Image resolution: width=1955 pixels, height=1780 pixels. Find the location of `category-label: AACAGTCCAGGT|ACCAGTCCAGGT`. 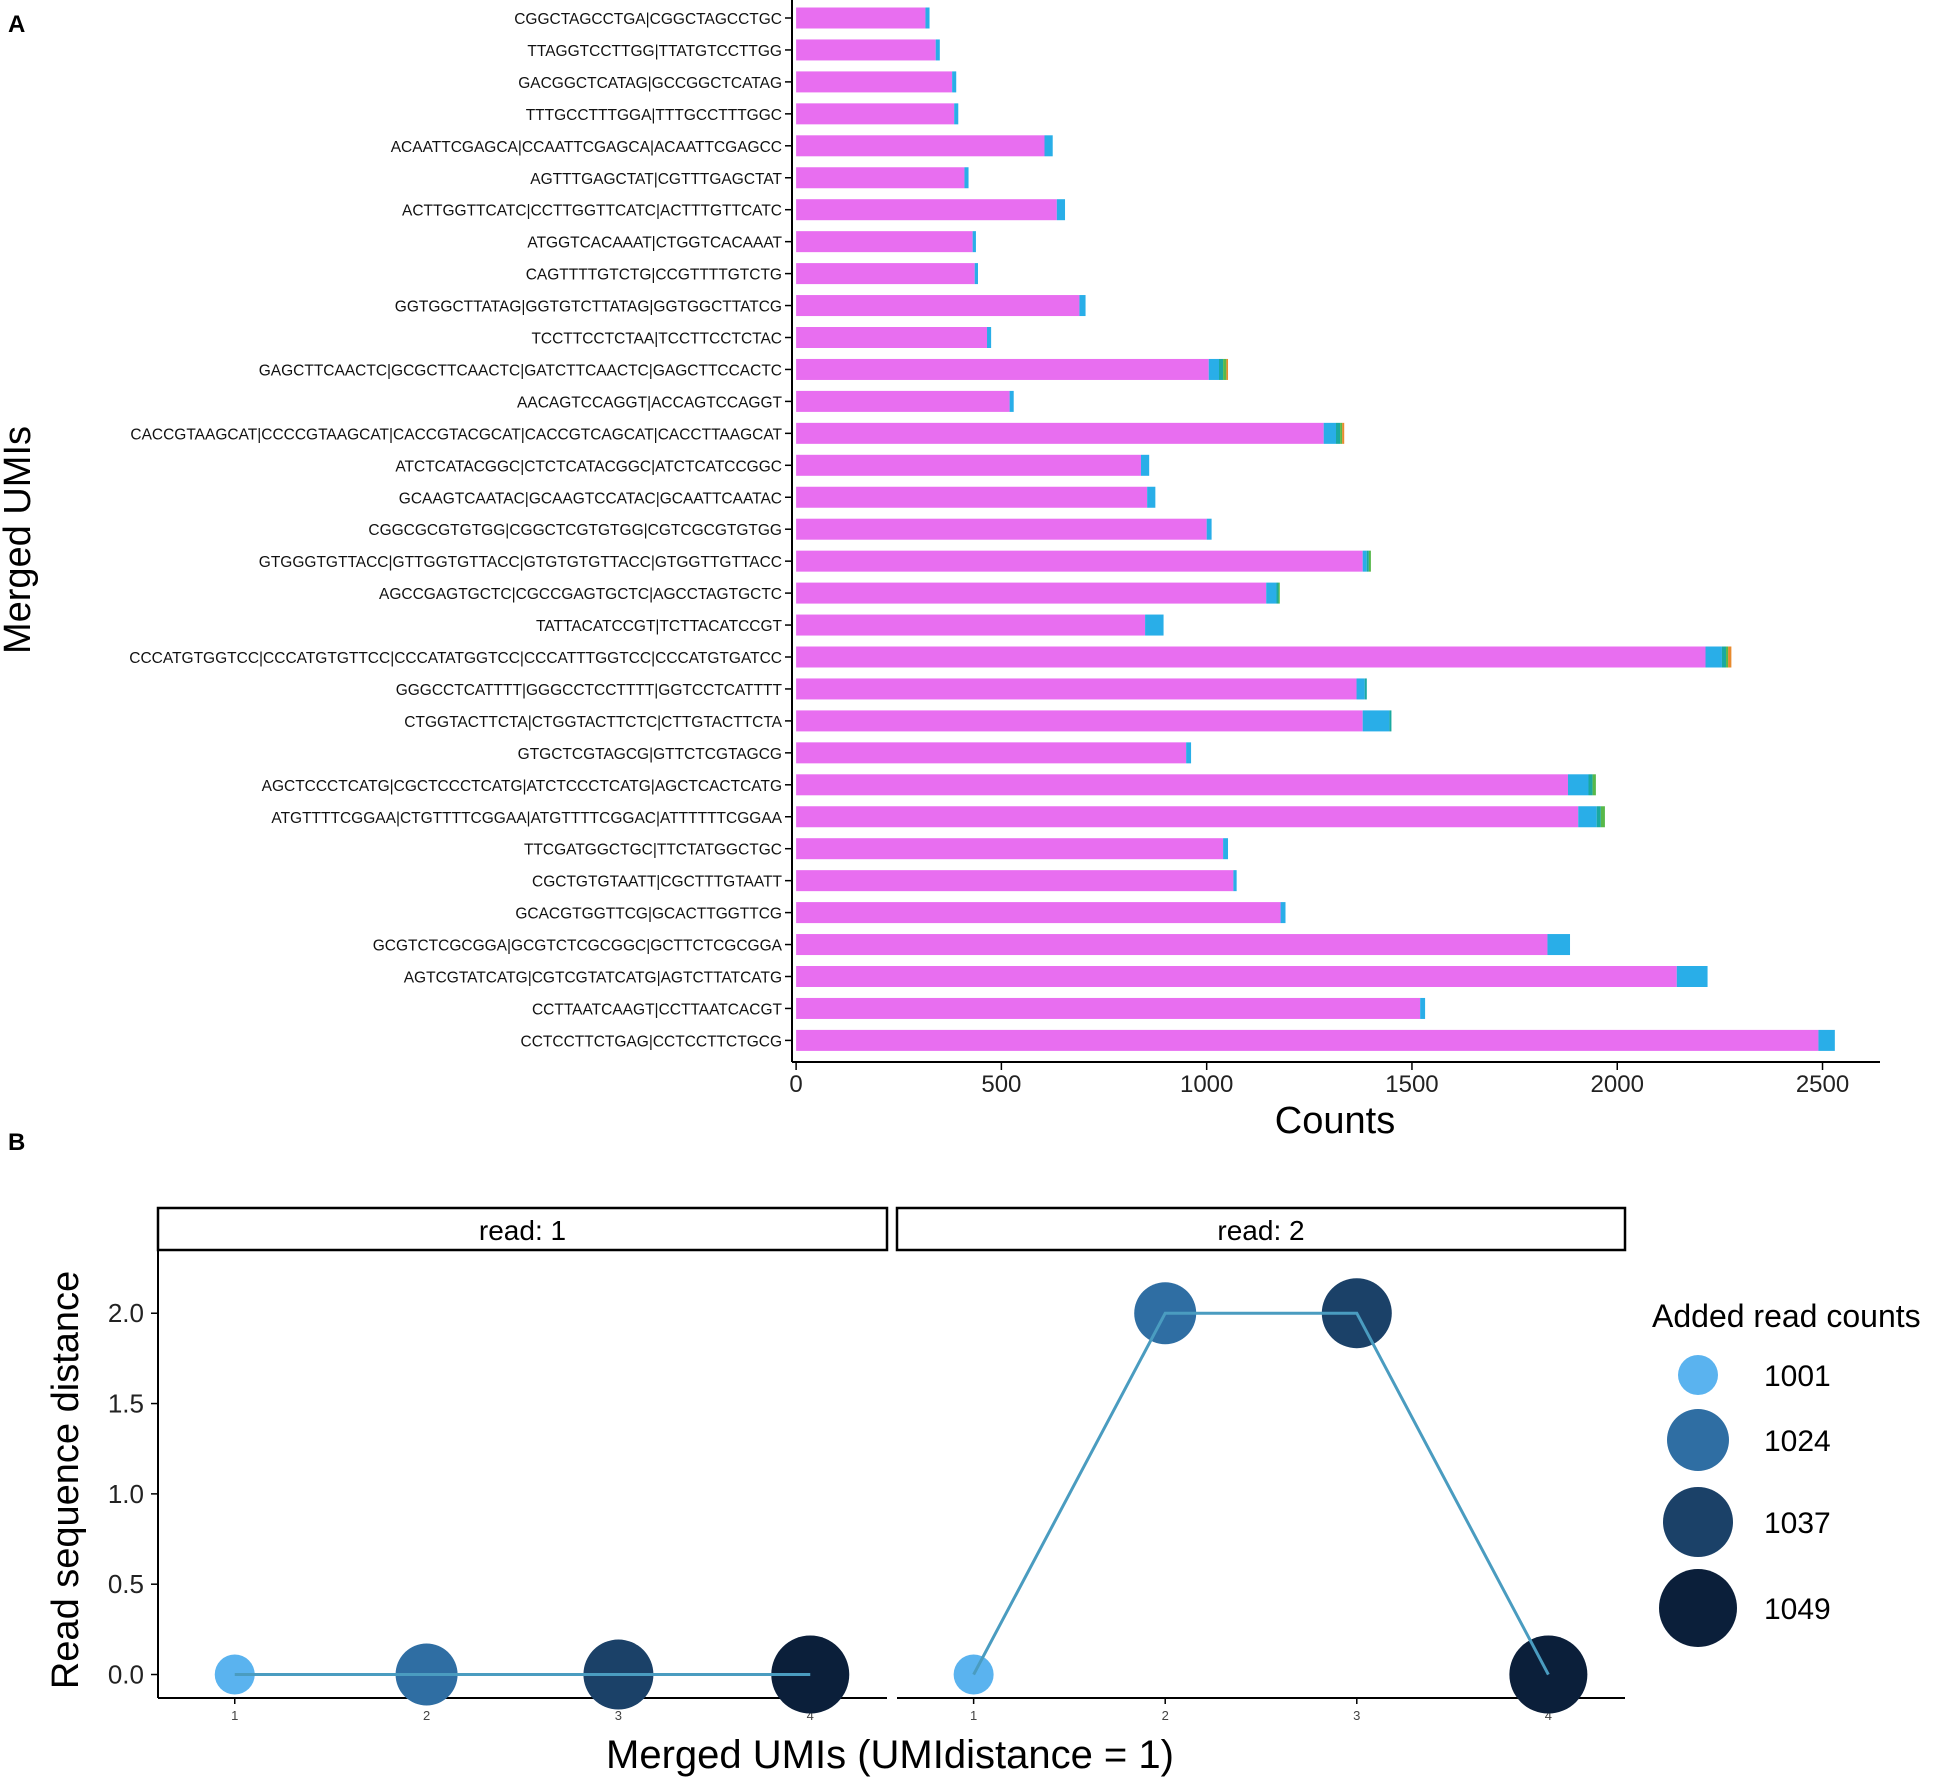

category-label: AACAGTCCAGGT|ACCAGTCCAGGT is located at coordinates (649, 402).